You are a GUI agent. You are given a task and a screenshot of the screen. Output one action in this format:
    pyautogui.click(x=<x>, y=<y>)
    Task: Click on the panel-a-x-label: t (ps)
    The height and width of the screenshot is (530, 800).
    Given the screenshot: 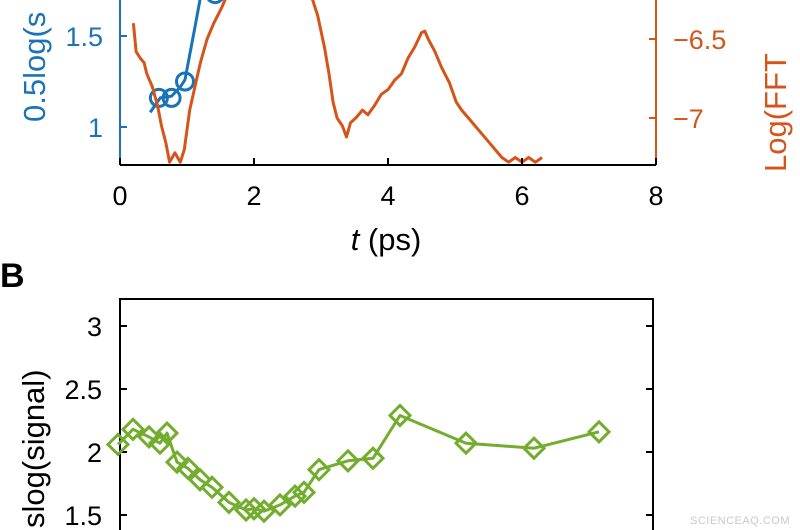 What is the action you would take?
    pyautogui.click(x=386, y=239)
    